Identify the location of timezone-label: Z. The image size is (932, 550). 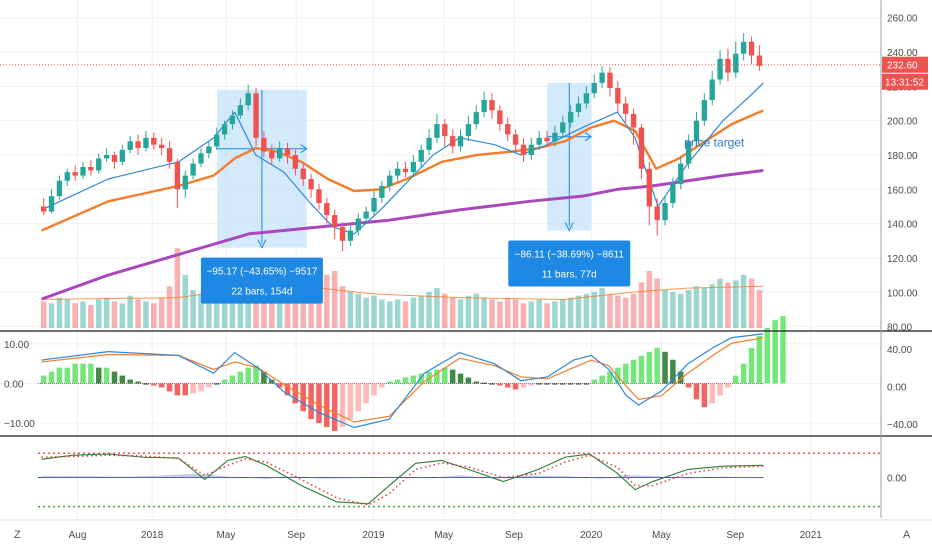
(17, 535).